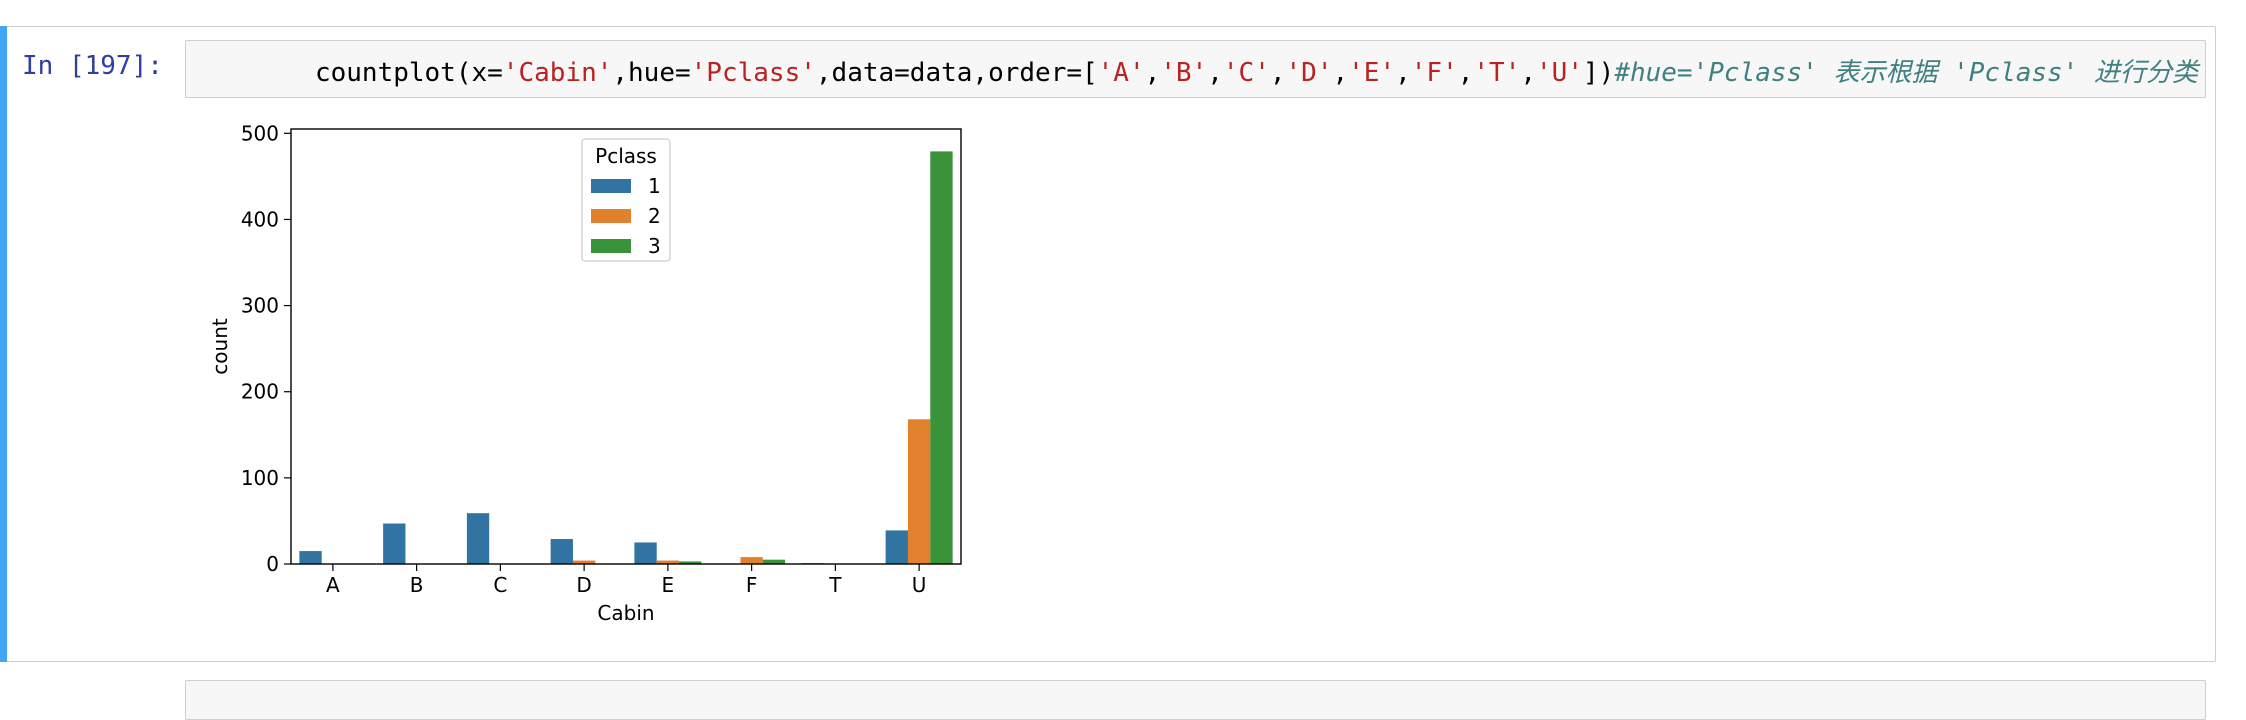 The height and width of the screenshot is (720, 2246). I want to click on code-token: ,hue=, so click(651, 73).